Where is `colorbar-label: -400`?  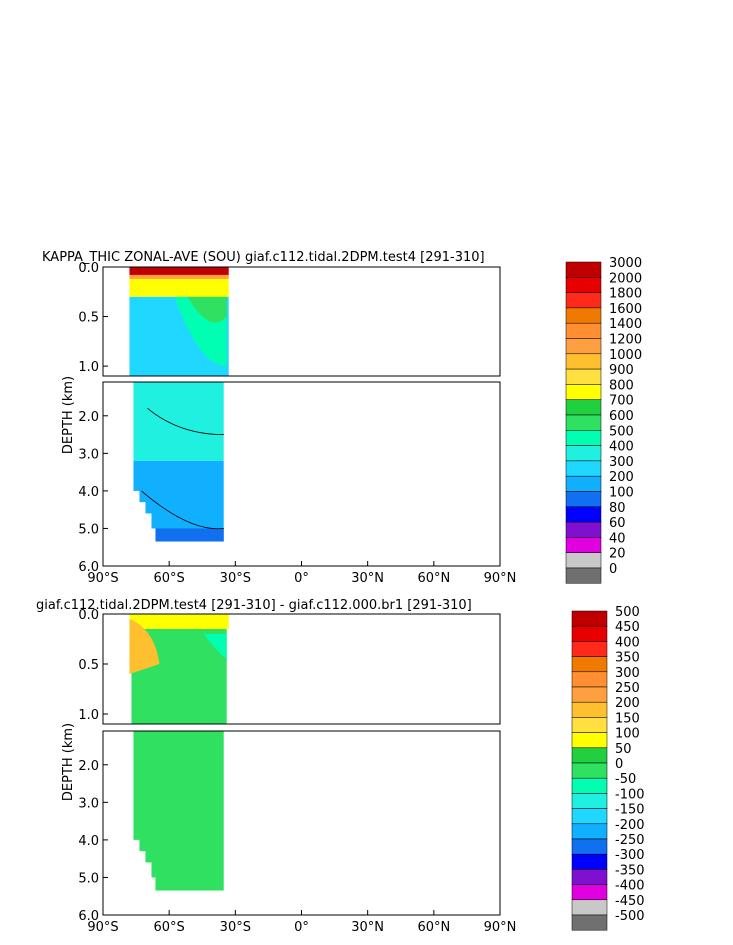 colorbar-label: -400 is located at coordinates (630, 886).